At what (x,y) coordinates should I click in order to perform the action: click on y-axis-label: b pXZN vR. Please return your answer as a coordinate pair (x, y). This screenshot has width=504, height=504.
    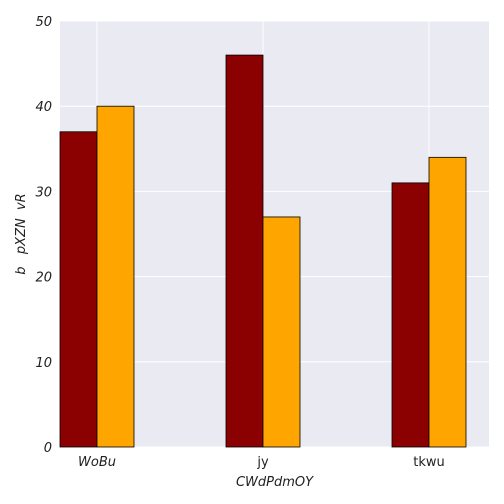
    Looking at the image, I should click on (21, 233).